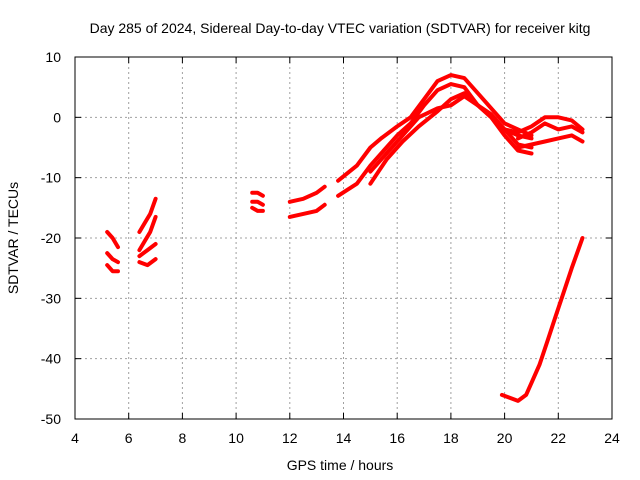 The image size is (640, 480). I want to click on x-tick-label: 6, so click(129, 438).